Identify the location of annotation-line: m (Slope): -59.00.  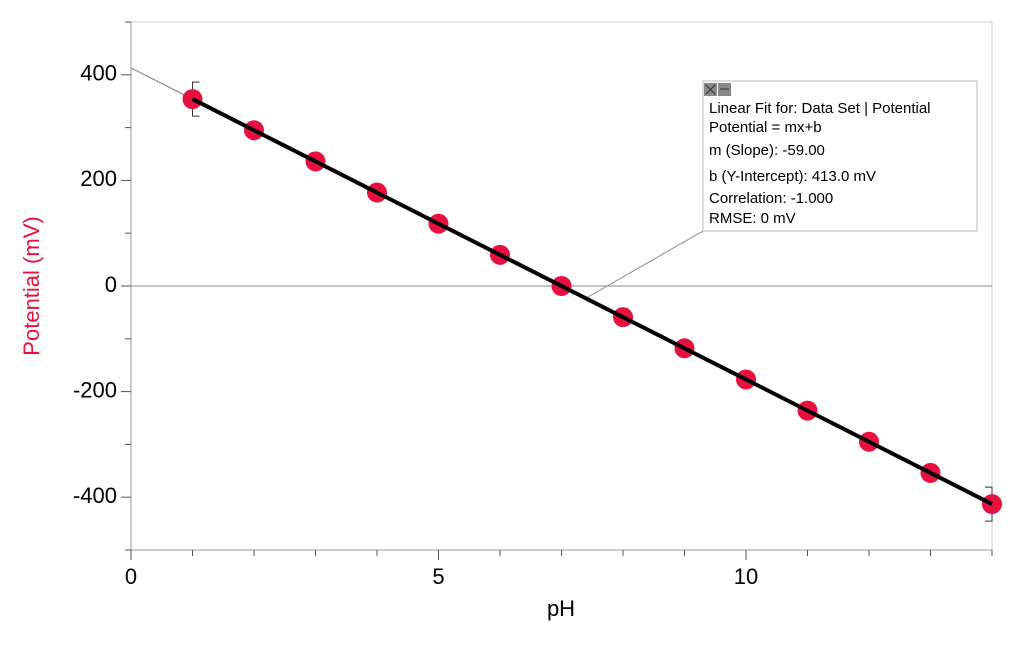
(767, 150).